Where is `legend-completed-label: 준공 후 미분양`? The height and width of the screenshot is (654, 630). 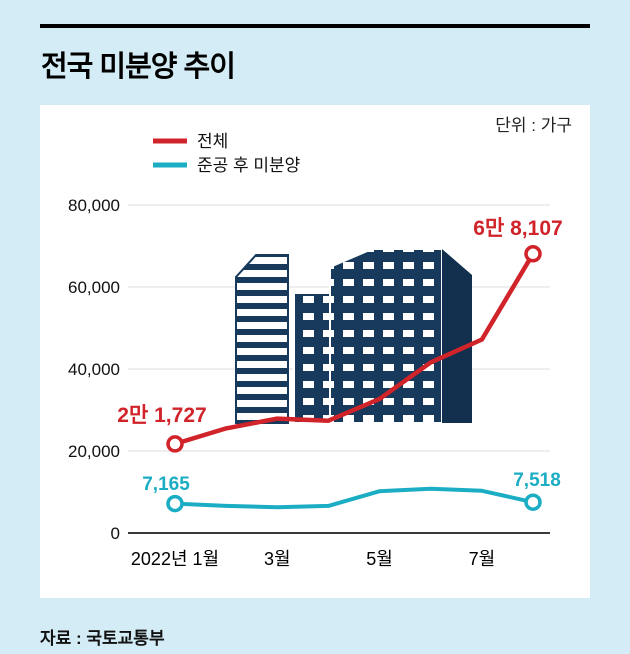 legend-completed-label: 준공 후 미분양 is located at coordinates (248, 165).